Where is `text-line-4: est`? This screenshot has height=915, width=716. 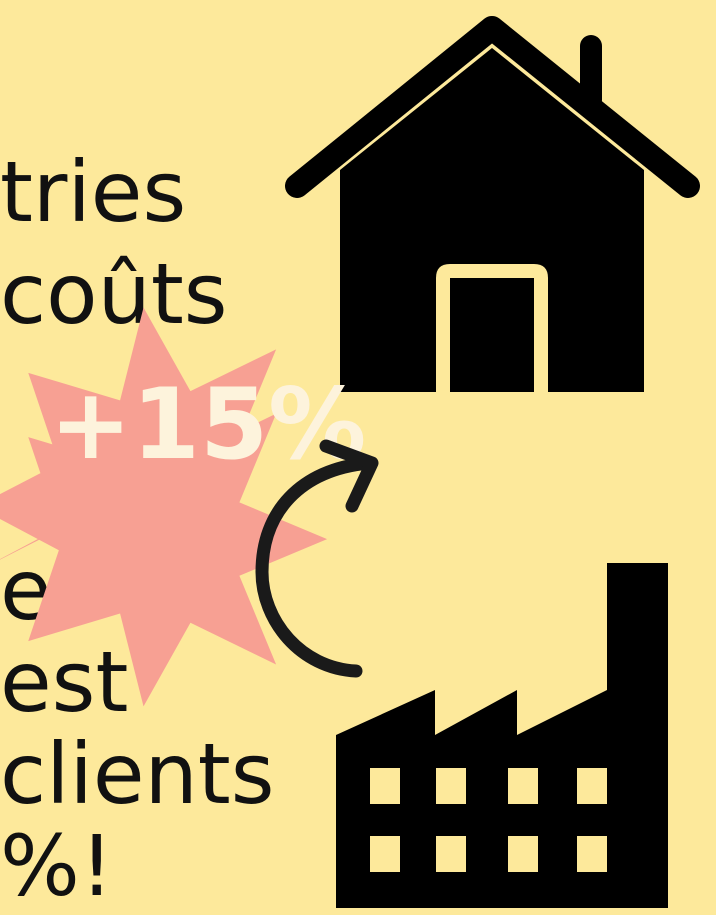
text-line-4: est is located at coordinates (64, 682).